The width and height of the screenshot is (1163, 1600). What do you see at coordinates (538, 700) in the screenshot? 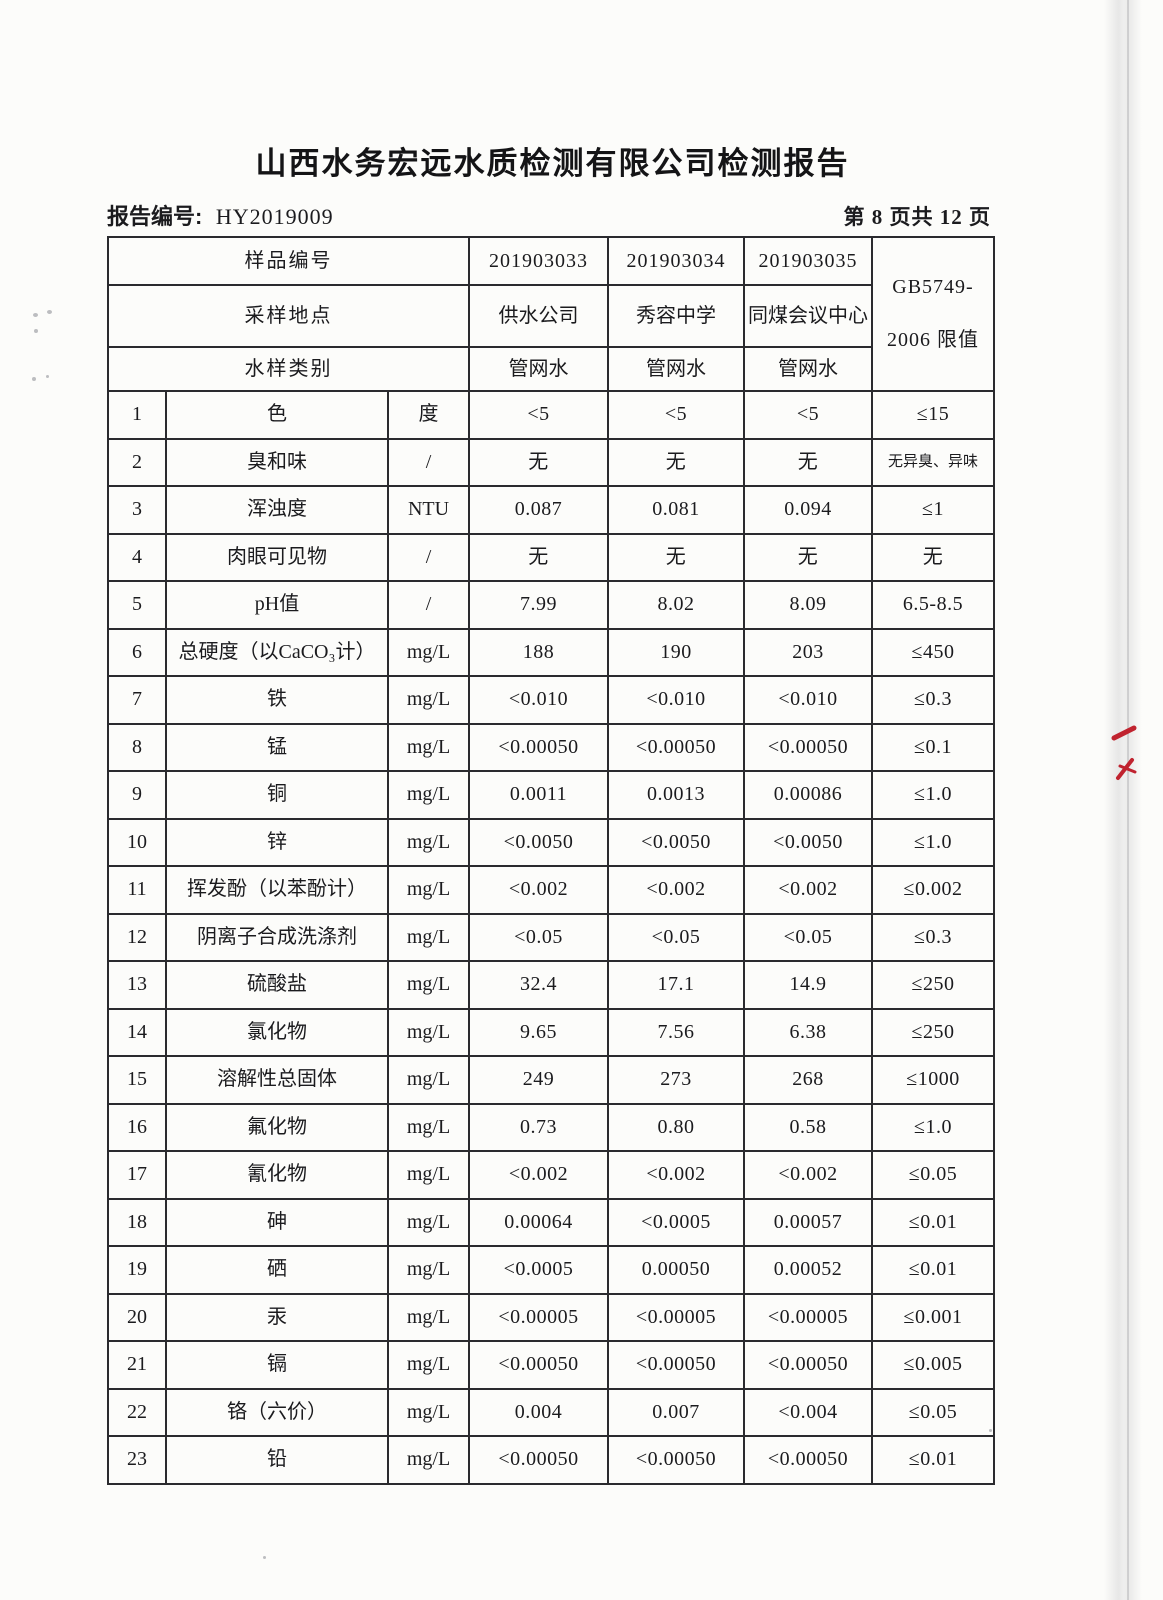
I see `value-cell-sample-1: <0.010` at bounding box center [538, 700].